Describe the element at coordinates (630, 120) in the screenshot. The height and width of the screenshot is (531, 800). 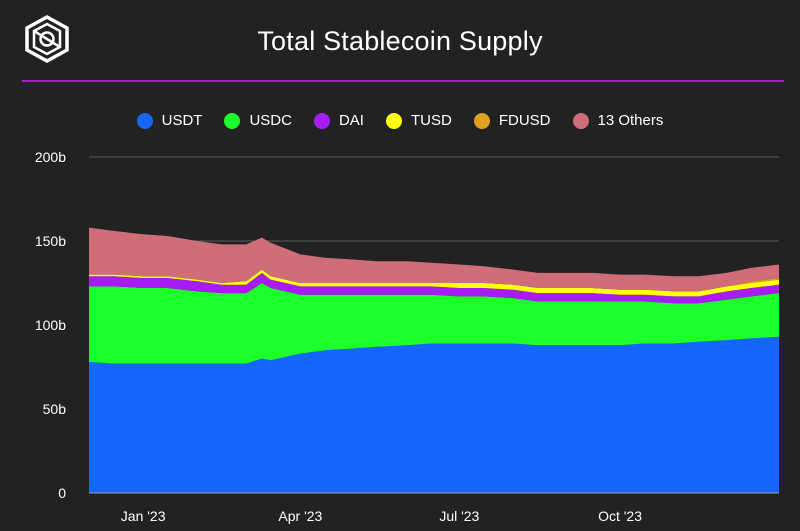
I see `legend-label: 13 Others` at that location.